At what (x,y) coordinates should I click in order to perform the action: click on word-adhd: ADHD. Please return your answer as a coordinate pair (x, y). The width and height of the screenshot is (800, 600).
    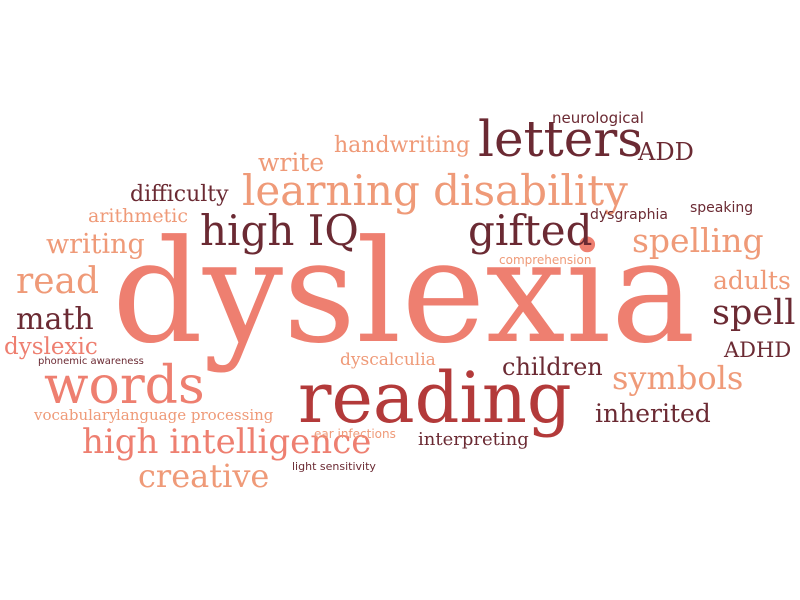
    Looking at the image, I should click on (758, 350).